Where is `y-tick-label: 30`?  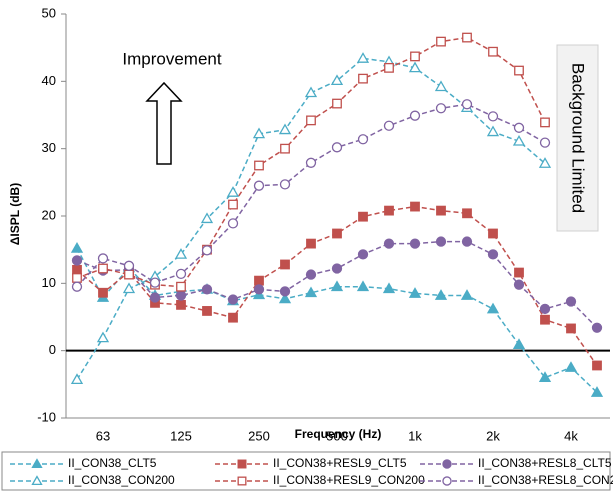 y-tick-label: 30 is located at coordinates (49, 147).